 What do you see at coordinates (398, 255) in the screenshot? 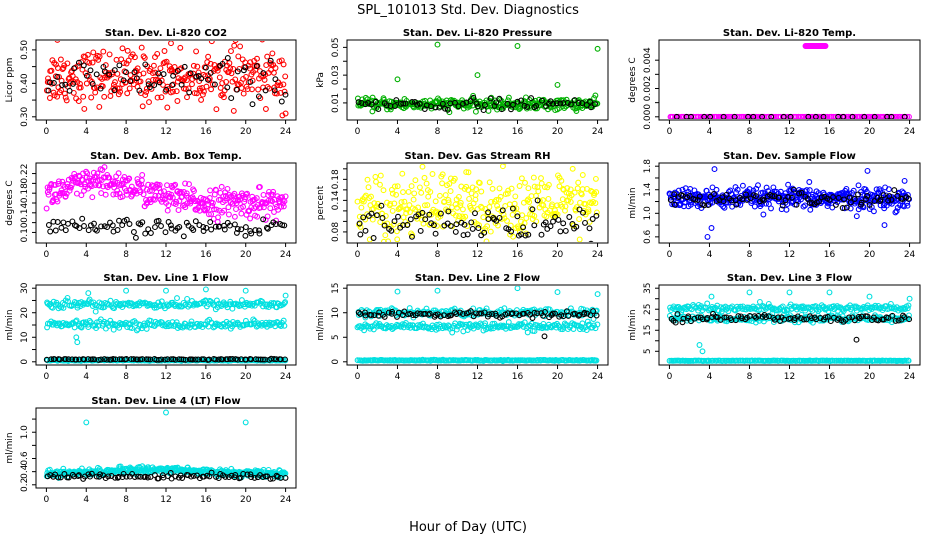
I see `x-tick-label: 4` at bounding box center [398, 255].